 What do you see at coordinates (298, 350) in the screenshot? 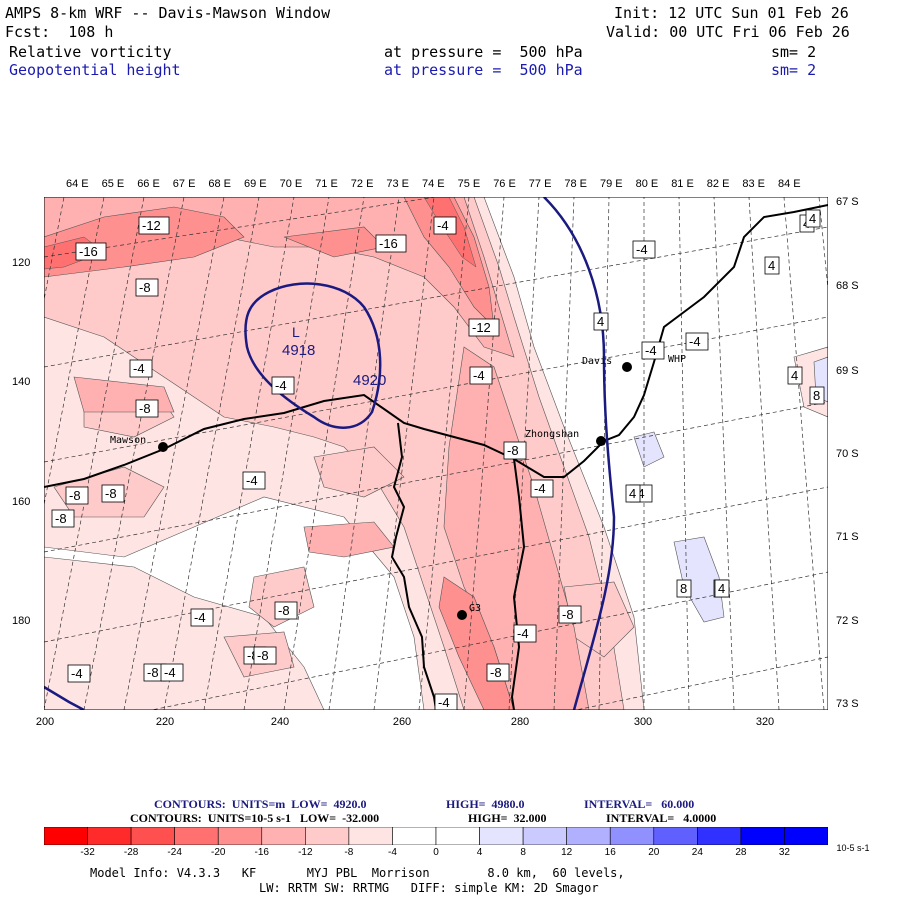
I see `height-label: 4918` at bounding box center [298, 350].